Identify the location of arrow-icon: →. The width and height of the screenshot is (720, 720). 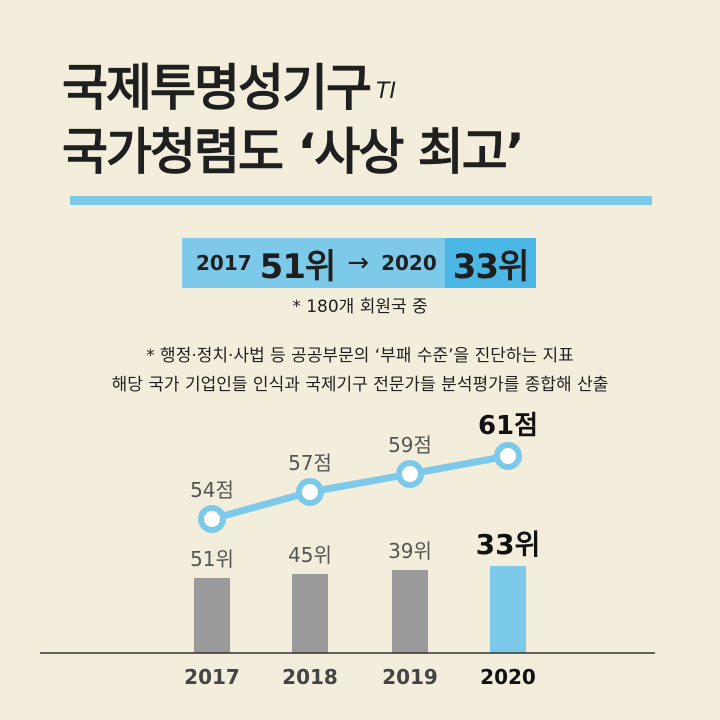
(358, 263).